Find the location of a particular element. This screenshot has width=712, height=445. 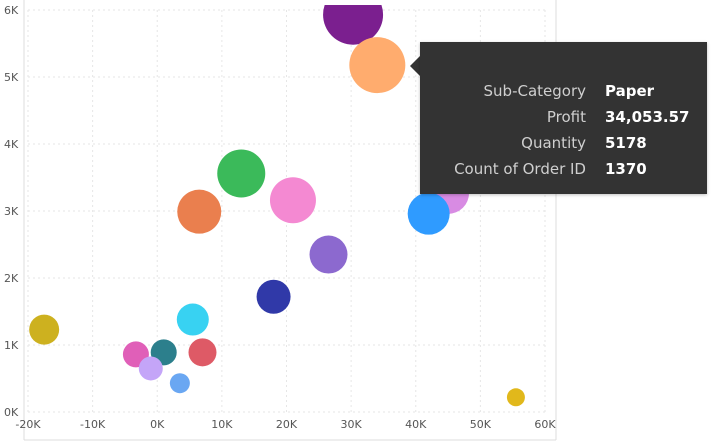

x-tick-label: 10K is located at coordinates (222, 424).